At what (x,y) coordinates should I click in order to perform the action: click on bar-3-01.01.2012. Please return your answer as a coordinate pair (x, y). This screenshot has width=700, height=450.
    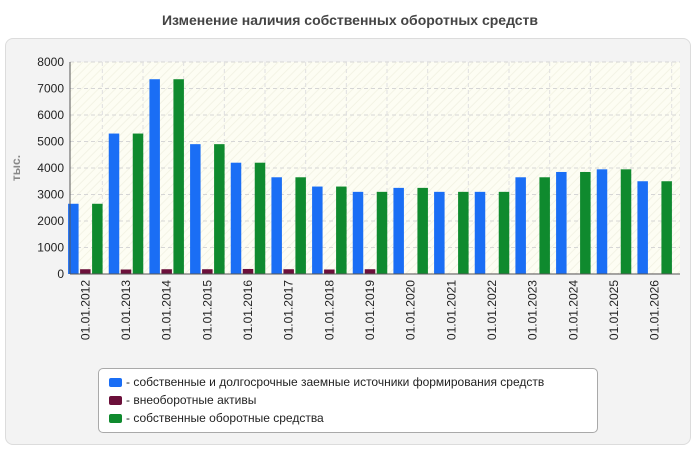
    Looking at the image, I should click on (97, 238).